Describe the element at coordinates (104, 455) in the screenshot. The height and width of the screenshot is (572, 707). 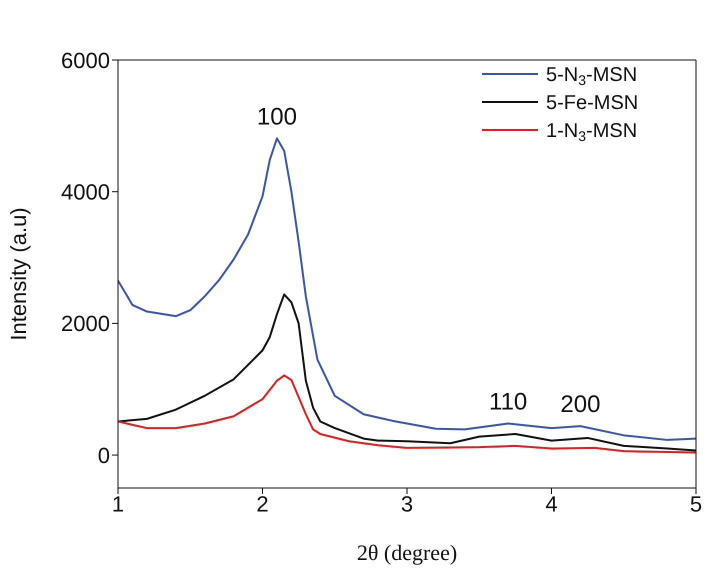
I see `y-tick-label: 0` at that location.